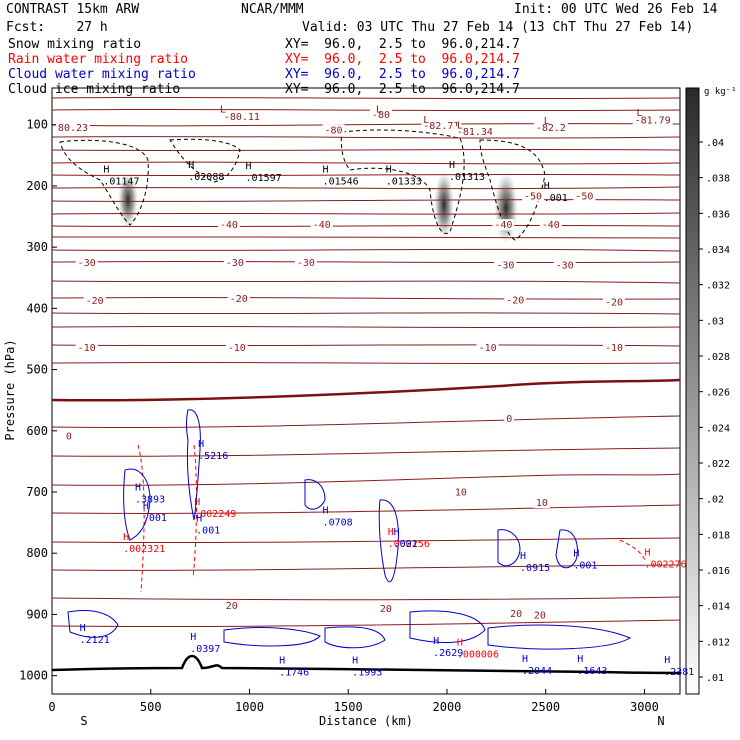  Describe the element at coordinates (509, 419) in the screenshot. I see `temperature-label: 0` at that location.